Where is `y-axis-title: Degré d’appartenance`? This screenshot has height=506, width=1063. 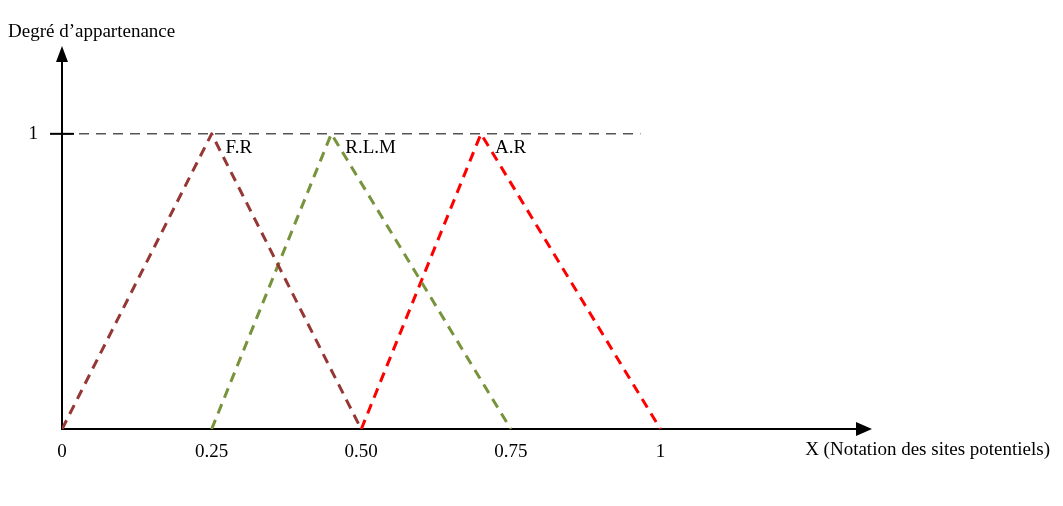 y-axis-title: Degré d’appartenance is located at coordinates (92, 31).